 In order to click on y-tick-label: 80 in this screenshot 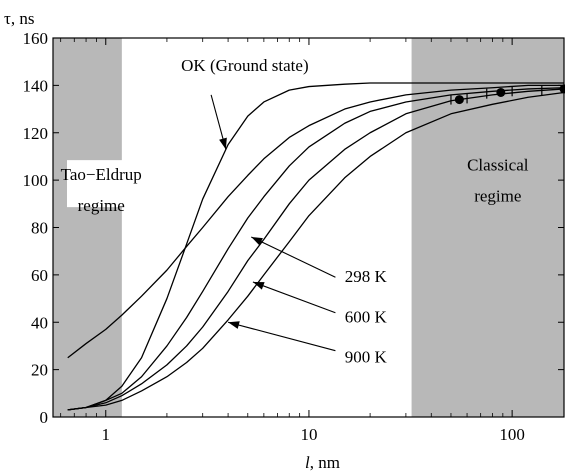, I will do `click(39, 228)`.